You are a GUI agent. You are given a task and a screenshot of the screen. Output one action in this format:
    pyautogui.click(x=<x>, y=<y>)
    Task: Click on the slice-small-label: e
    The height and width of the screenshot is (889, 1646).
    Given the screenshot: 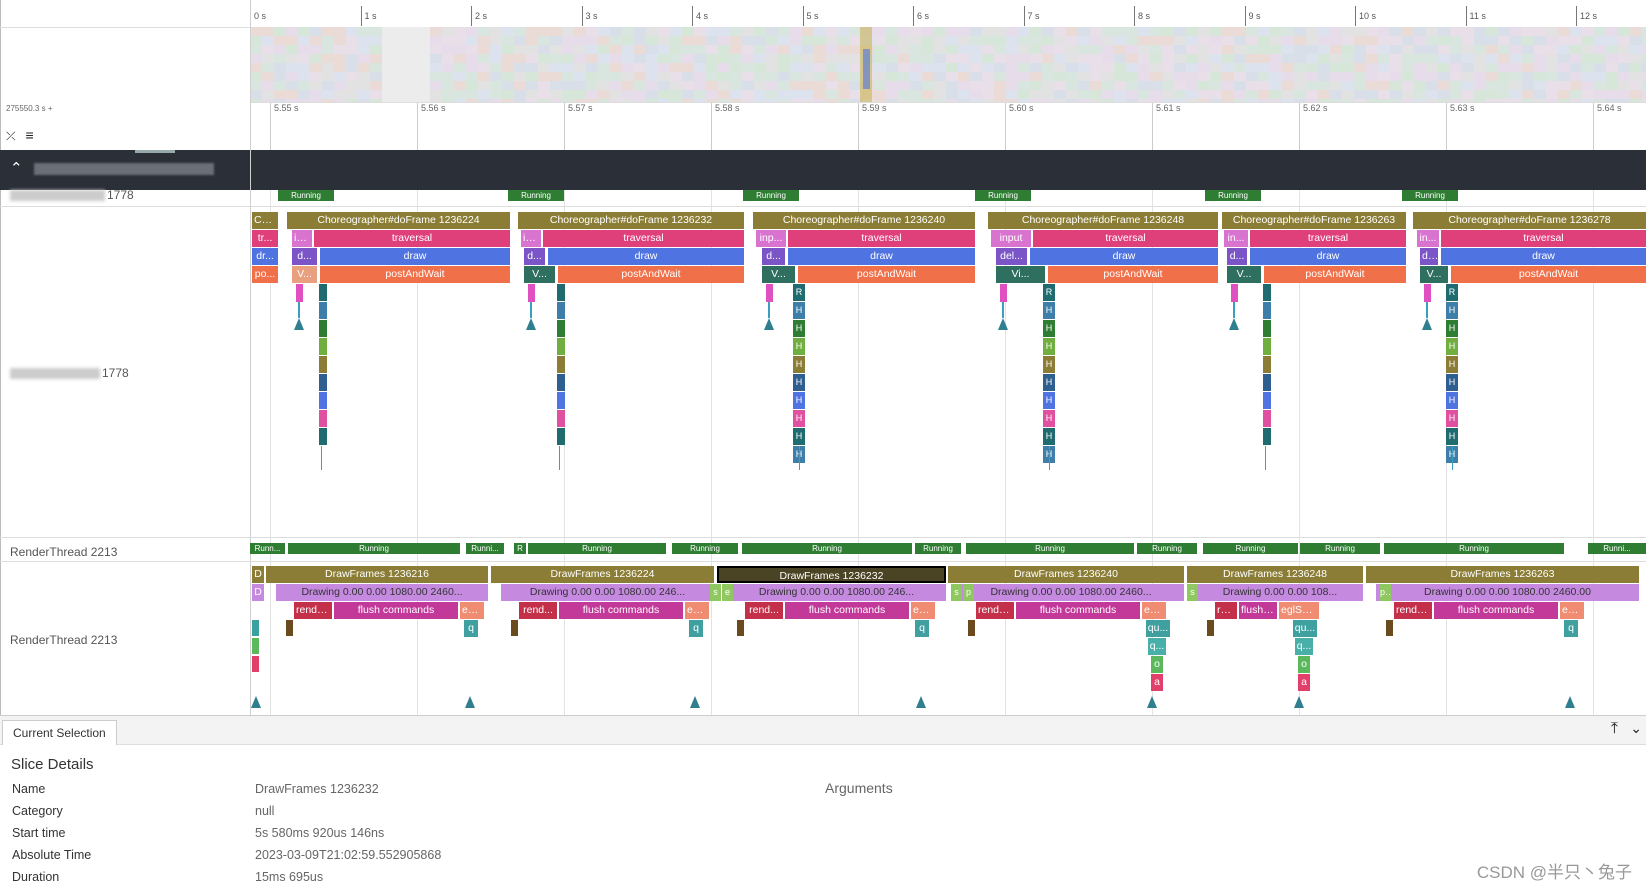 What is the action you would take?
    pyautogui.click(x=727, y=592)
    